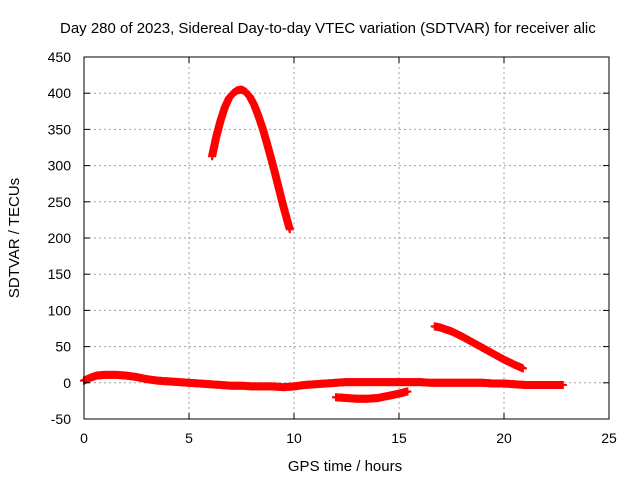 The width and height of the screenshot is (640, 480). What do you see at coordinates (345, 466) in the screenshot?
I see `x-axis-label: GPS time / hours` at bounding box center [345, 466].